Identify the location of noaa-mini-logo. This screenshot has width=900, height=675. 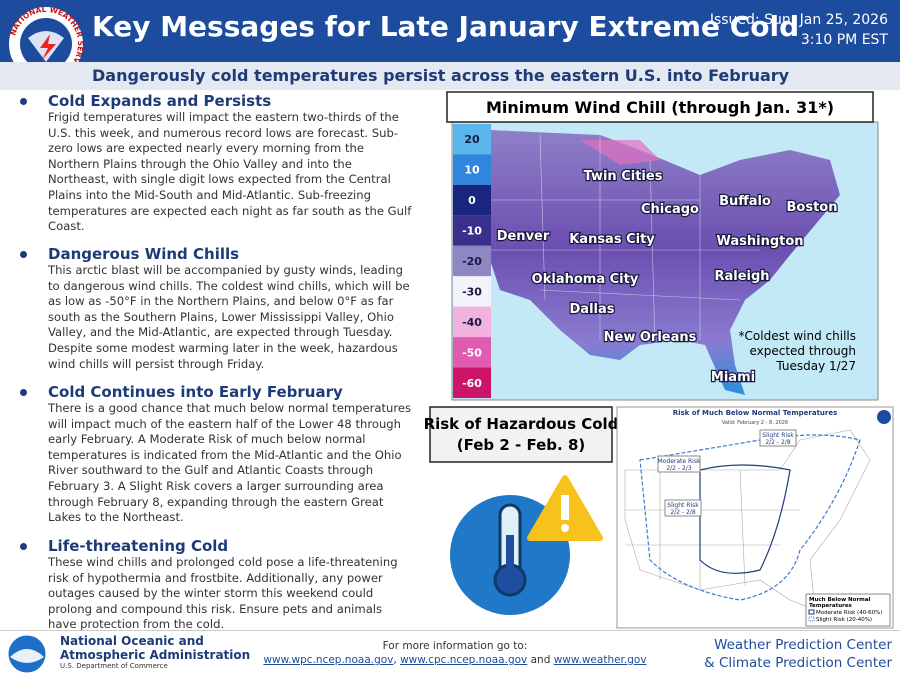
(884, 417).